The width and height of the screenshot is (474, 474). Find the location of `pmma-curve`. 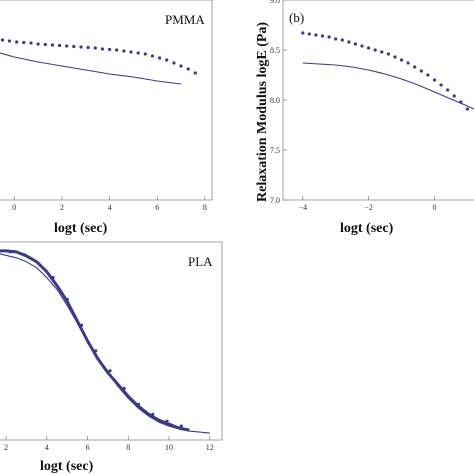

pmma-curve is located at coordinates (91, 68).